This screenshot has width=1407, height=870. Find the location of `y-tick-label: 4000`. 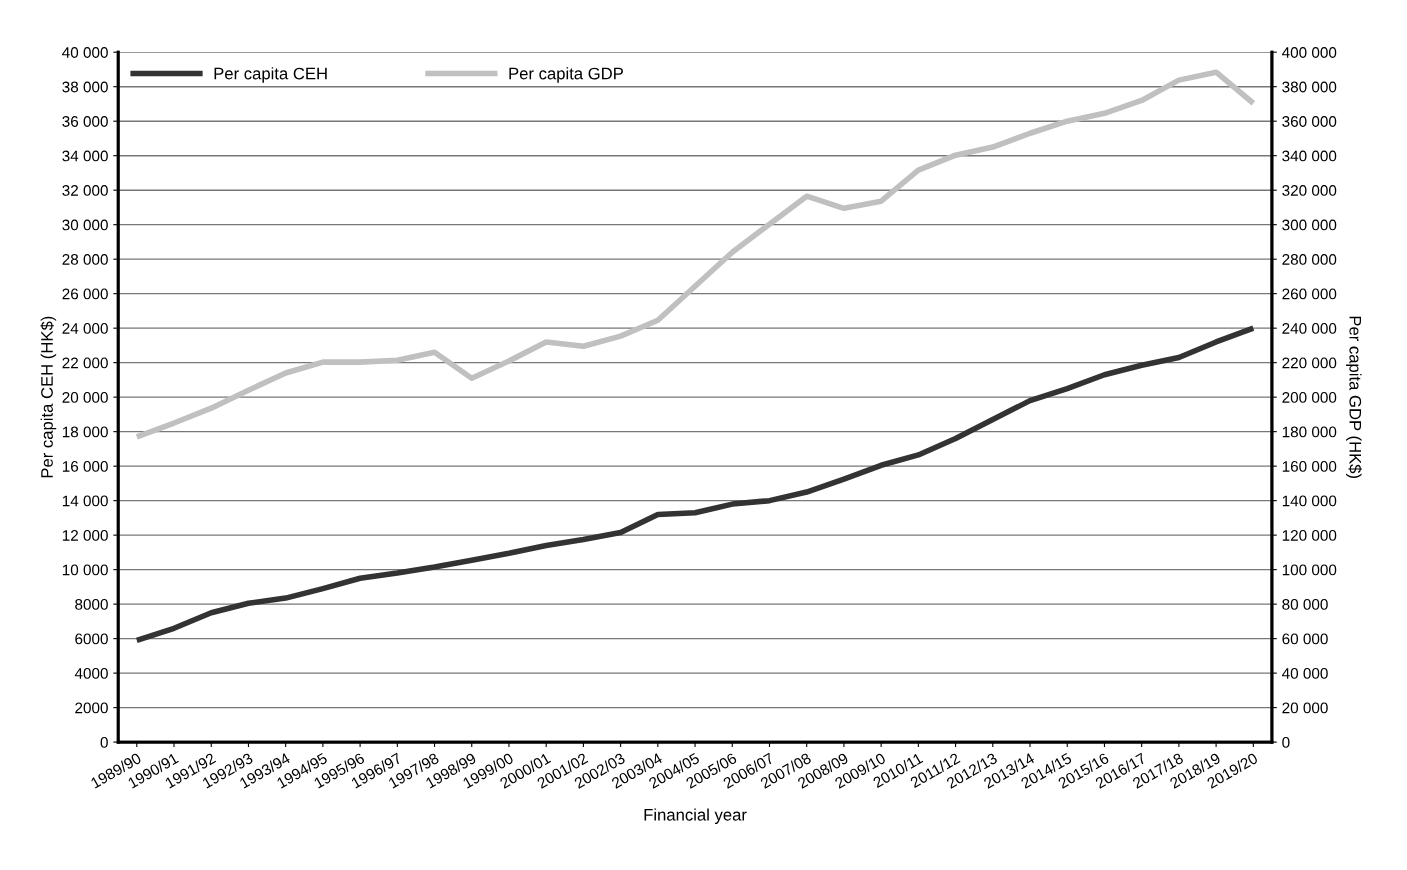

y-tick-label: 4000 is located at coordinates (91, 673).